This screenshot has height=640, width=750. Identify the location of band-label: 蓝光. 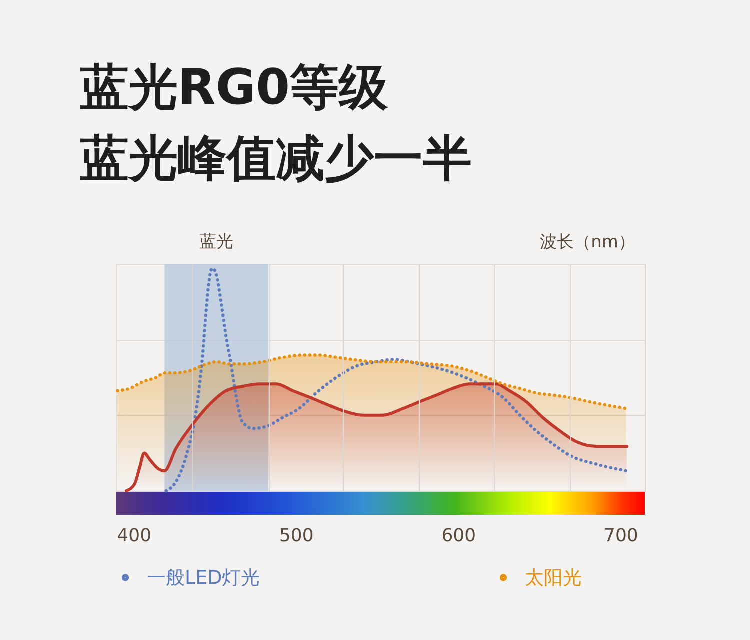
(217, 242).